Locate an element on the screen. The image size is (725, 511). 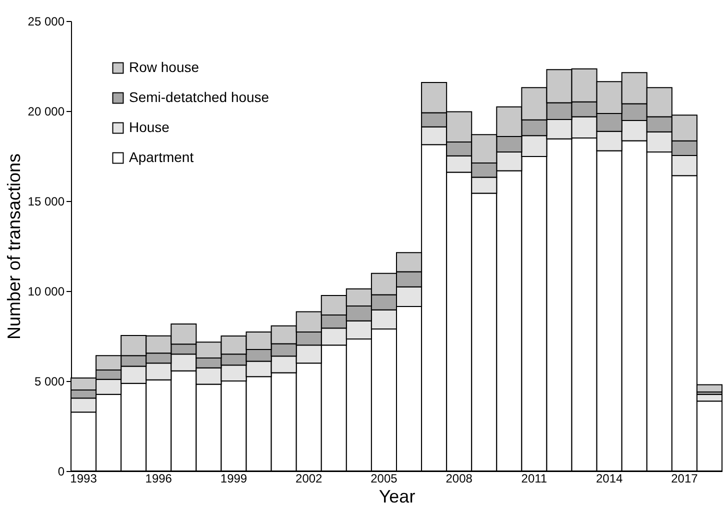
x-tick-label: 2002 is located at coordinates (309, 479).